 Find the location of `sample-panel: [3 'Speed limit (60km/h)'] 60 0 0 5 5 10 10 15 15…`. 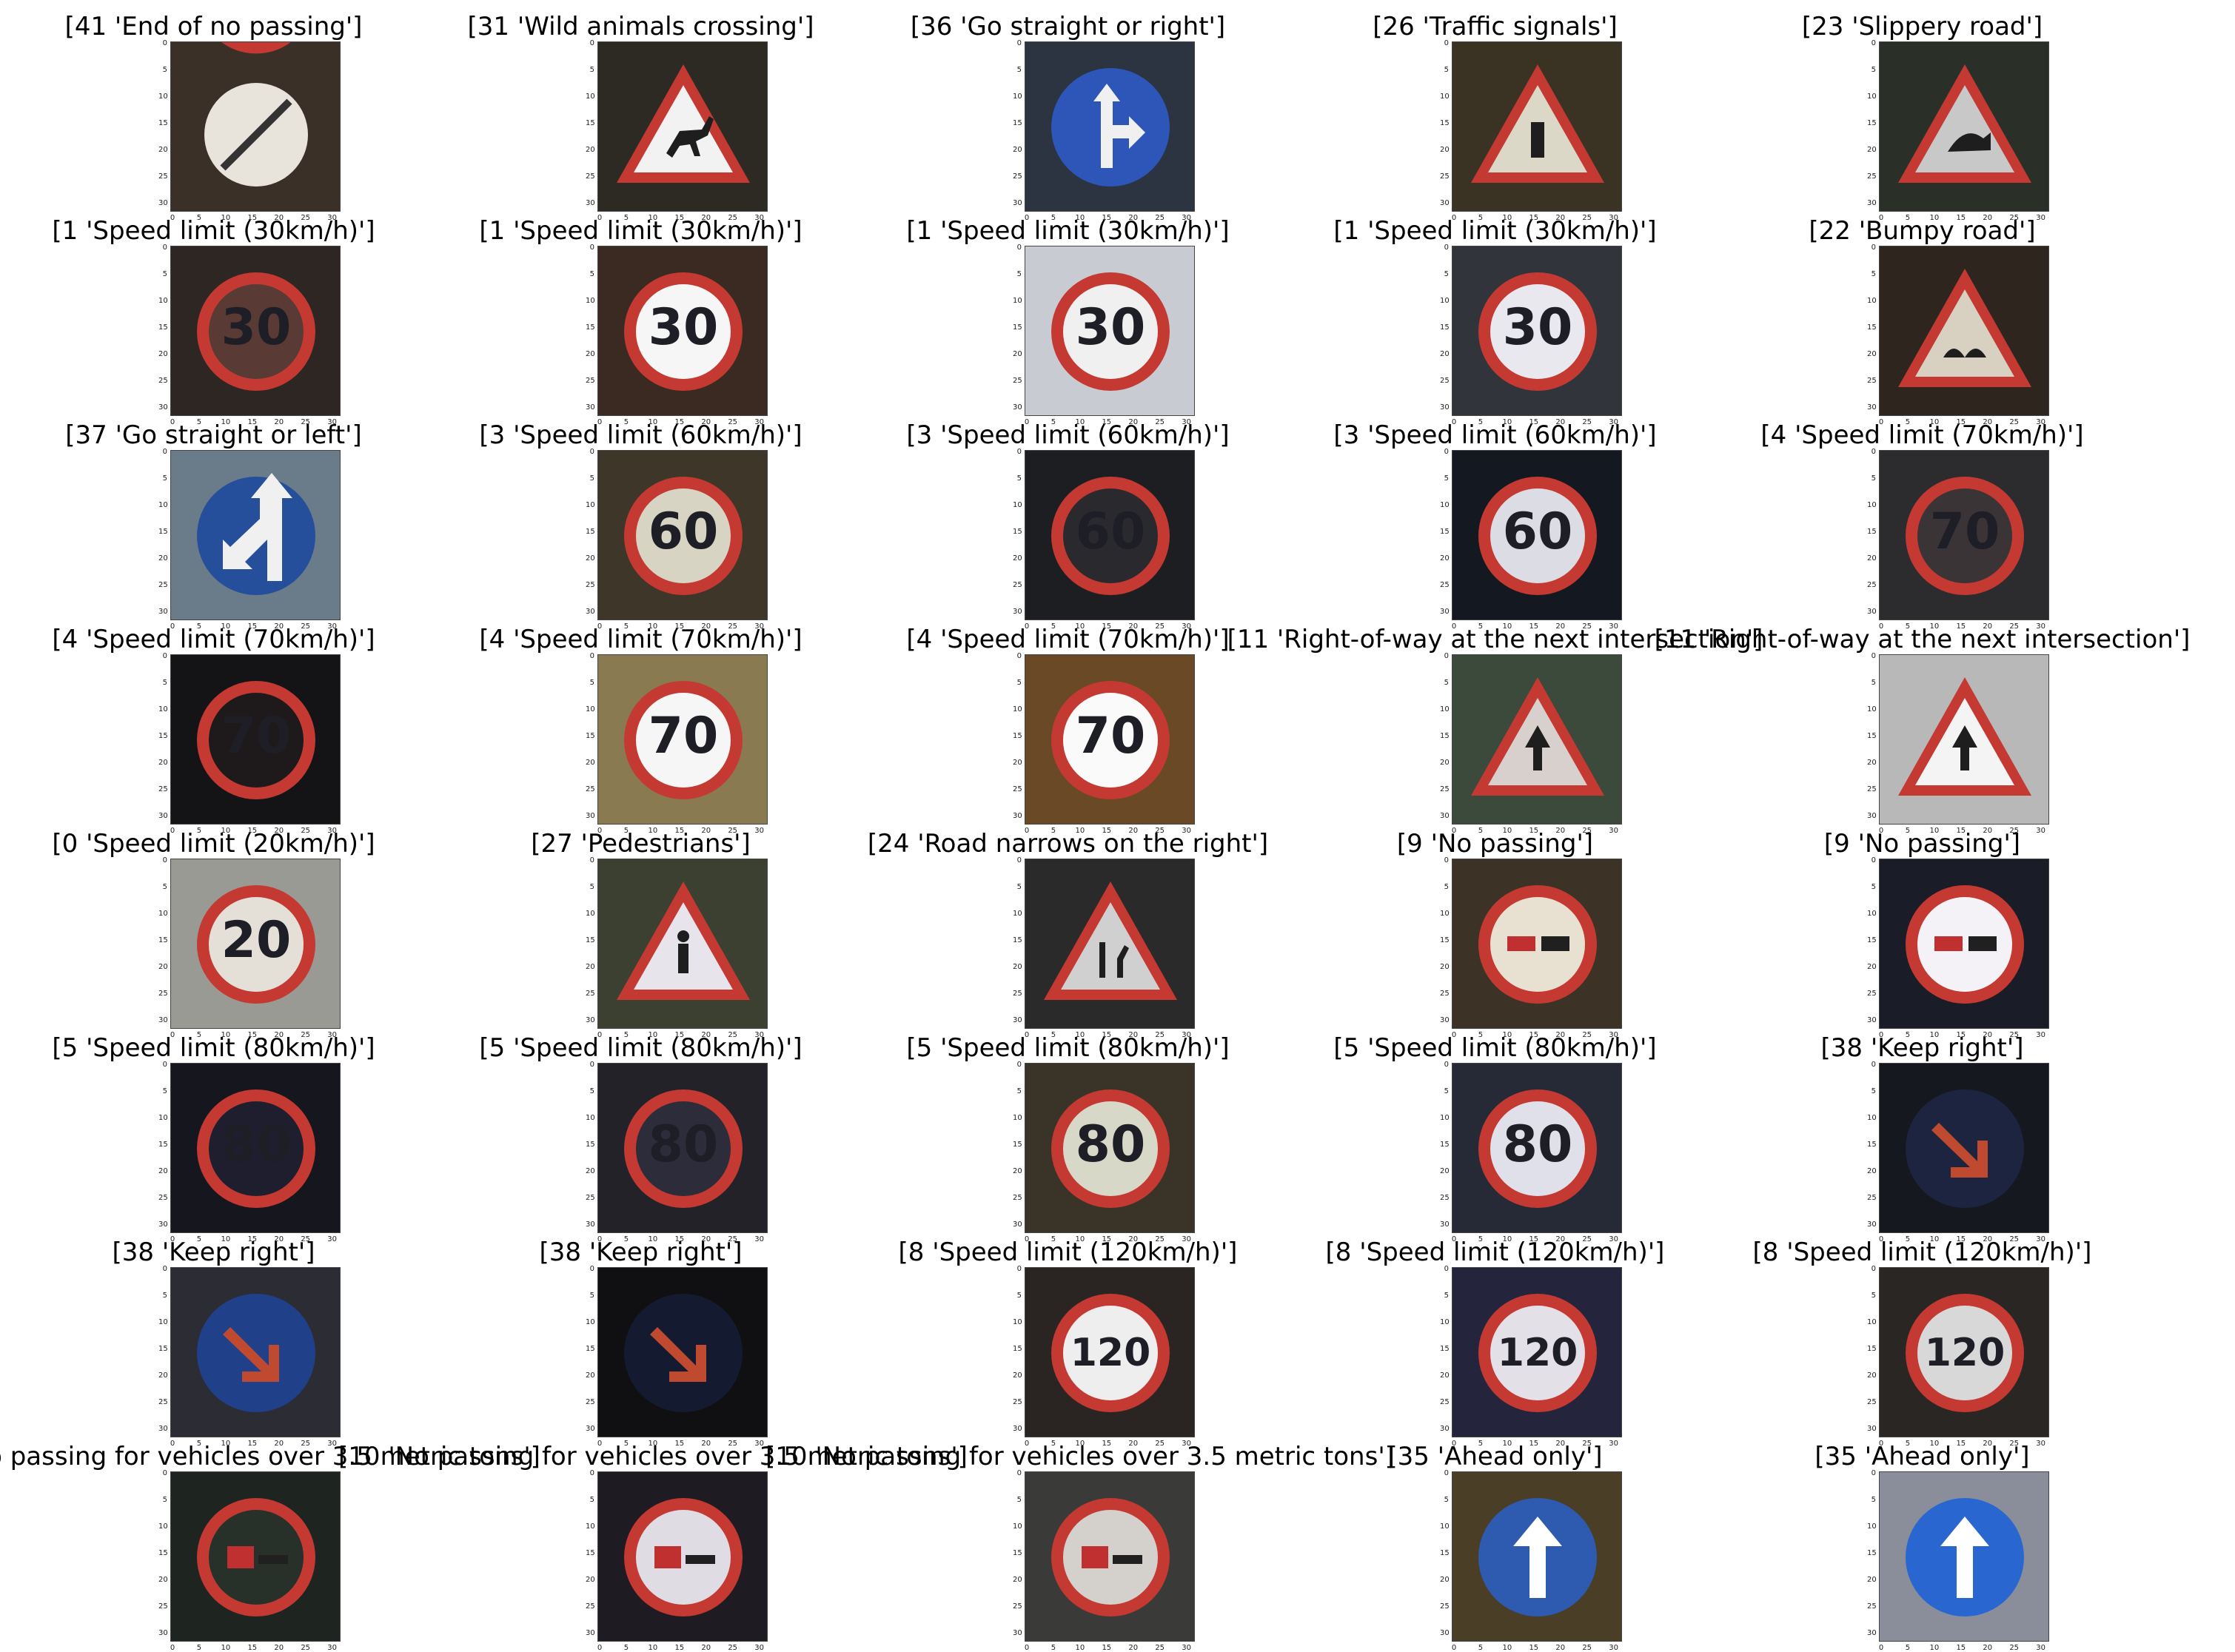

sample-panel: [3 'Speed limit (60km/h)'] 60 0 0 5 5 10 10 15 15… is located at coordinates (1067, 525).